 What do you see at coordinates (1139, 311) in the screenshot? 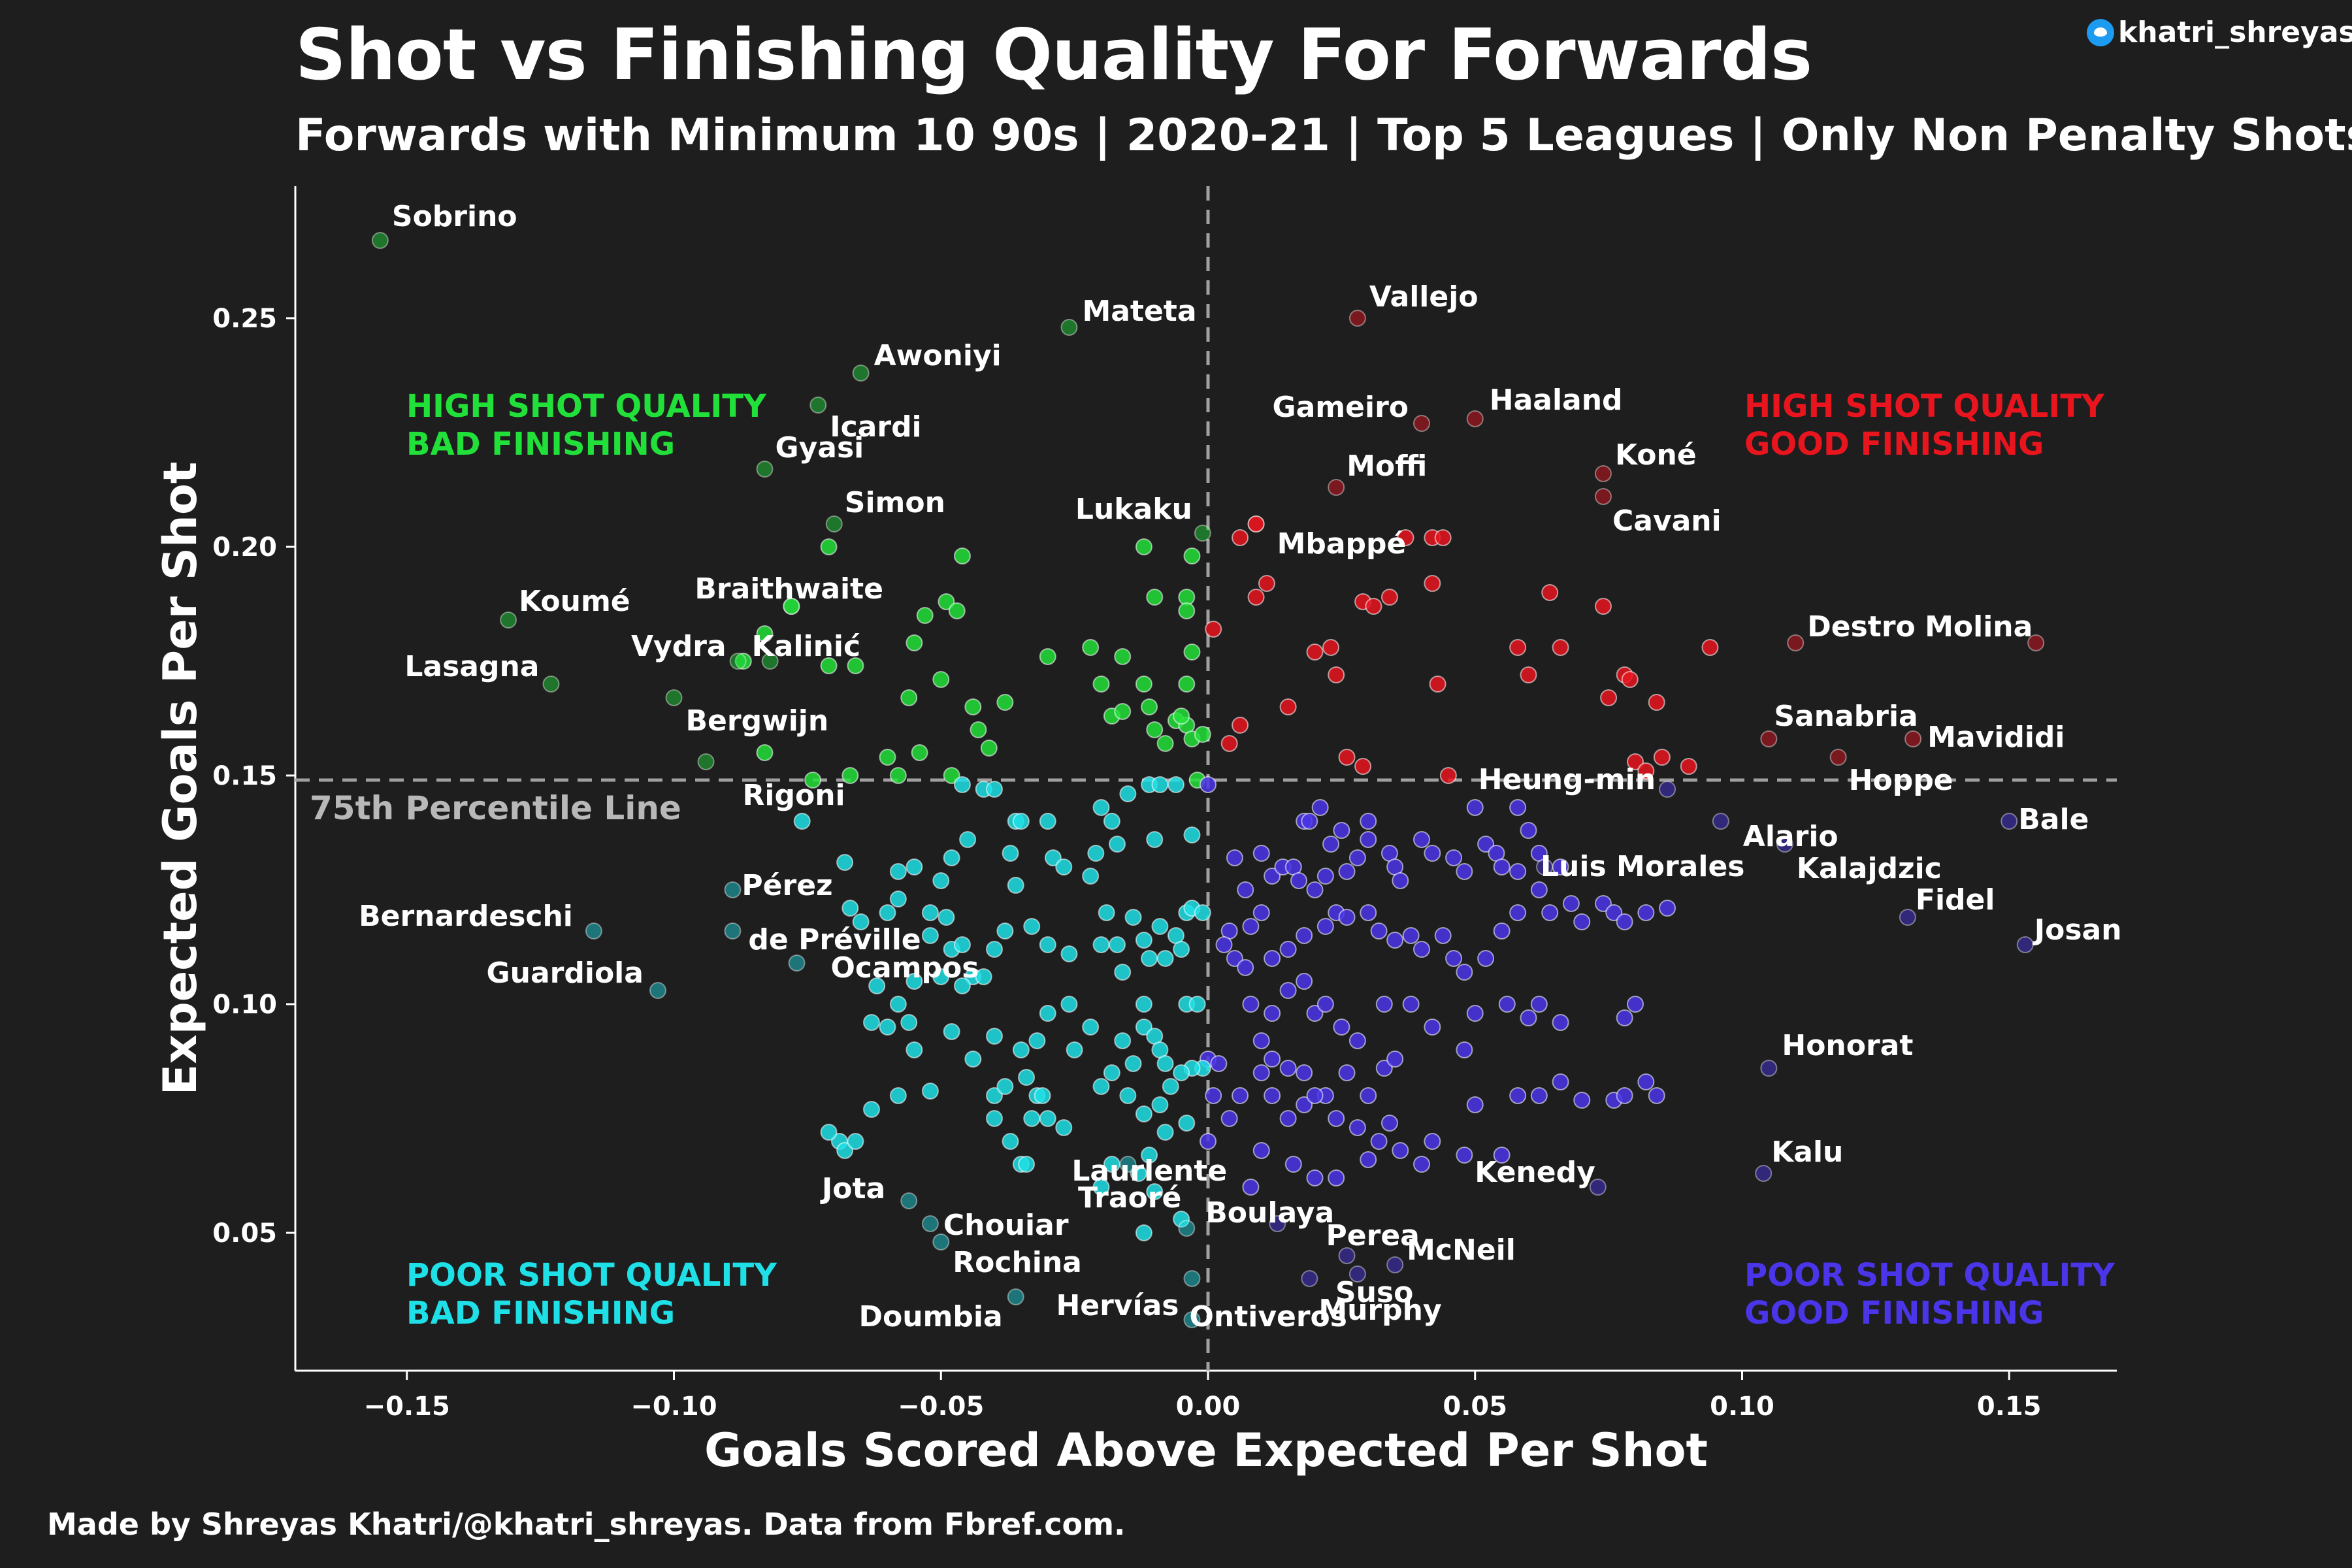
I see `point-label: Mateta` at bounding box center [1139, 311].